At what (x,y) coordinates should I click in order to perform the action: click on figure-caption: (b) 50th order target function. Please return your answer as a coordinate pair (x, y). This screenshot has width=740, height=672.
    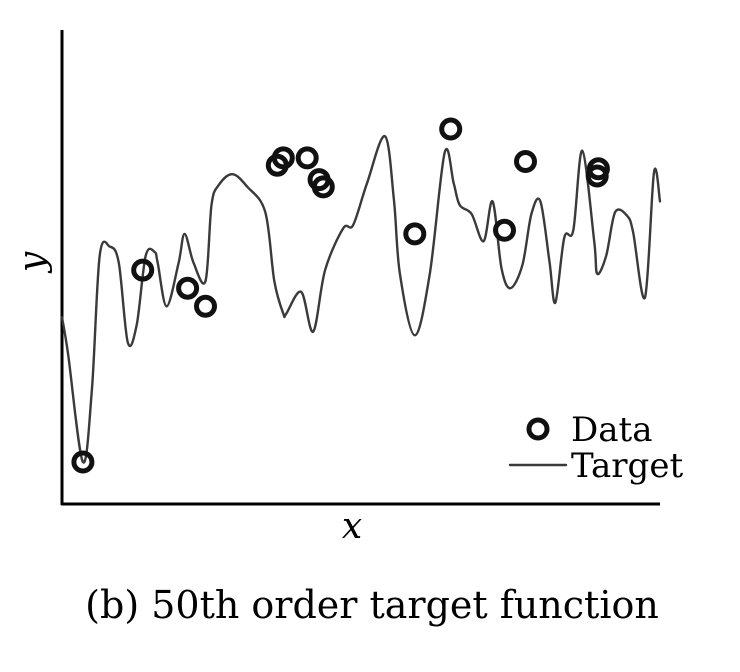
    Looking at the image, I should click on (372, 605).